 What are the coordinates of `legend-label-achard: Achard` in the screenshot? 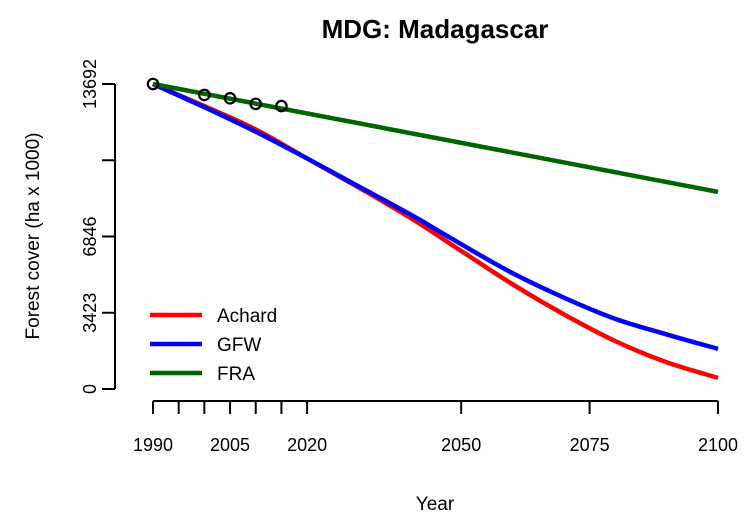 It's located at (247, 316).